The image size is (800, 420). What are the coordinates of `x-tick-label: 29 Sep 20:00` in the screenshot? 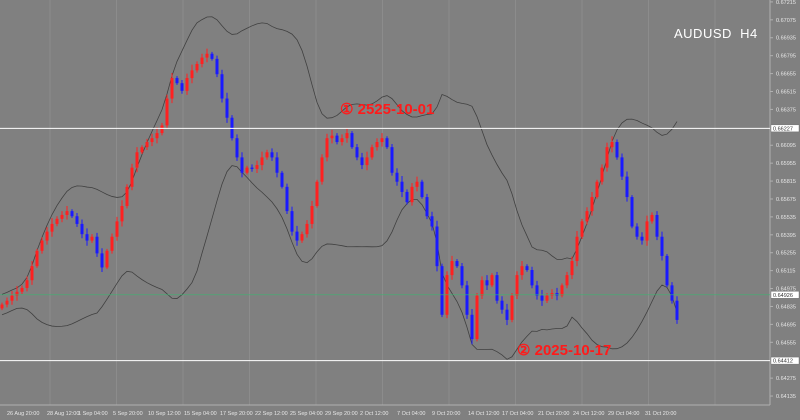 It's located at (341, 414).